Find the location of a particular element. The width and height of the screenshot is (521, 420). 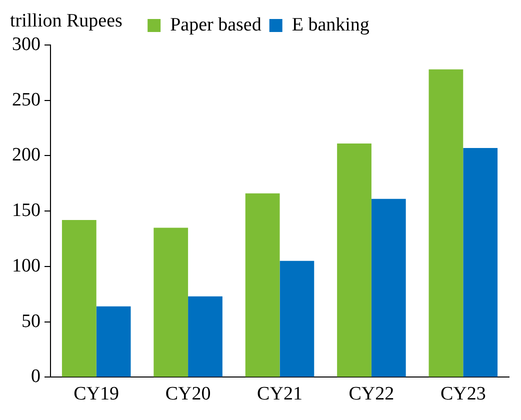

x-tick-label: CY22 is located at coordinates (371, 394).